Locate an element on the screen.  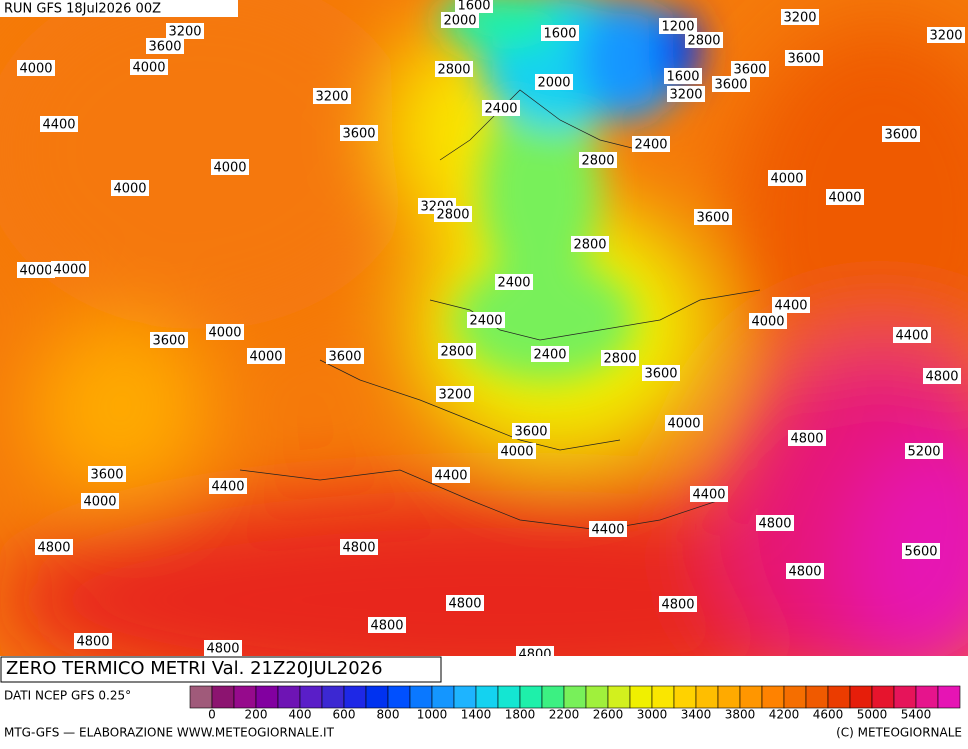
colorbar-tick-label: 800 is located at coordinates (388, 715).